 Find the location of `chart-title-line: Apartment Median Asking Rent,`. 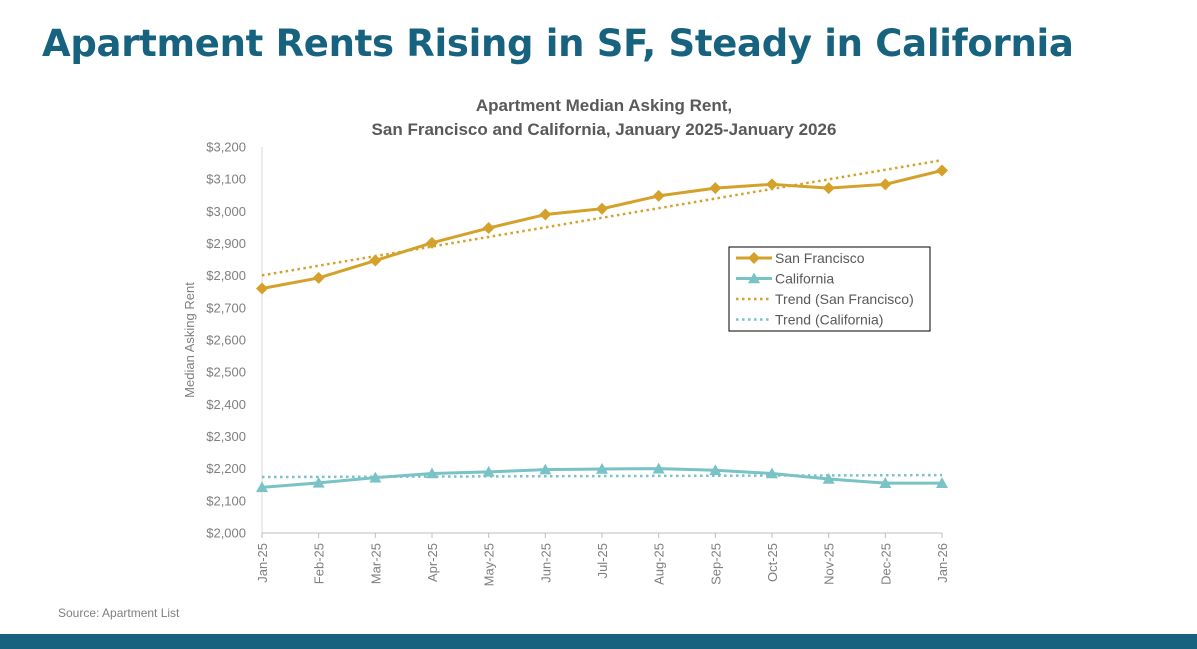

chart-title-line: Apartment Median Asking Rent, is located at coordinates (604, 105).